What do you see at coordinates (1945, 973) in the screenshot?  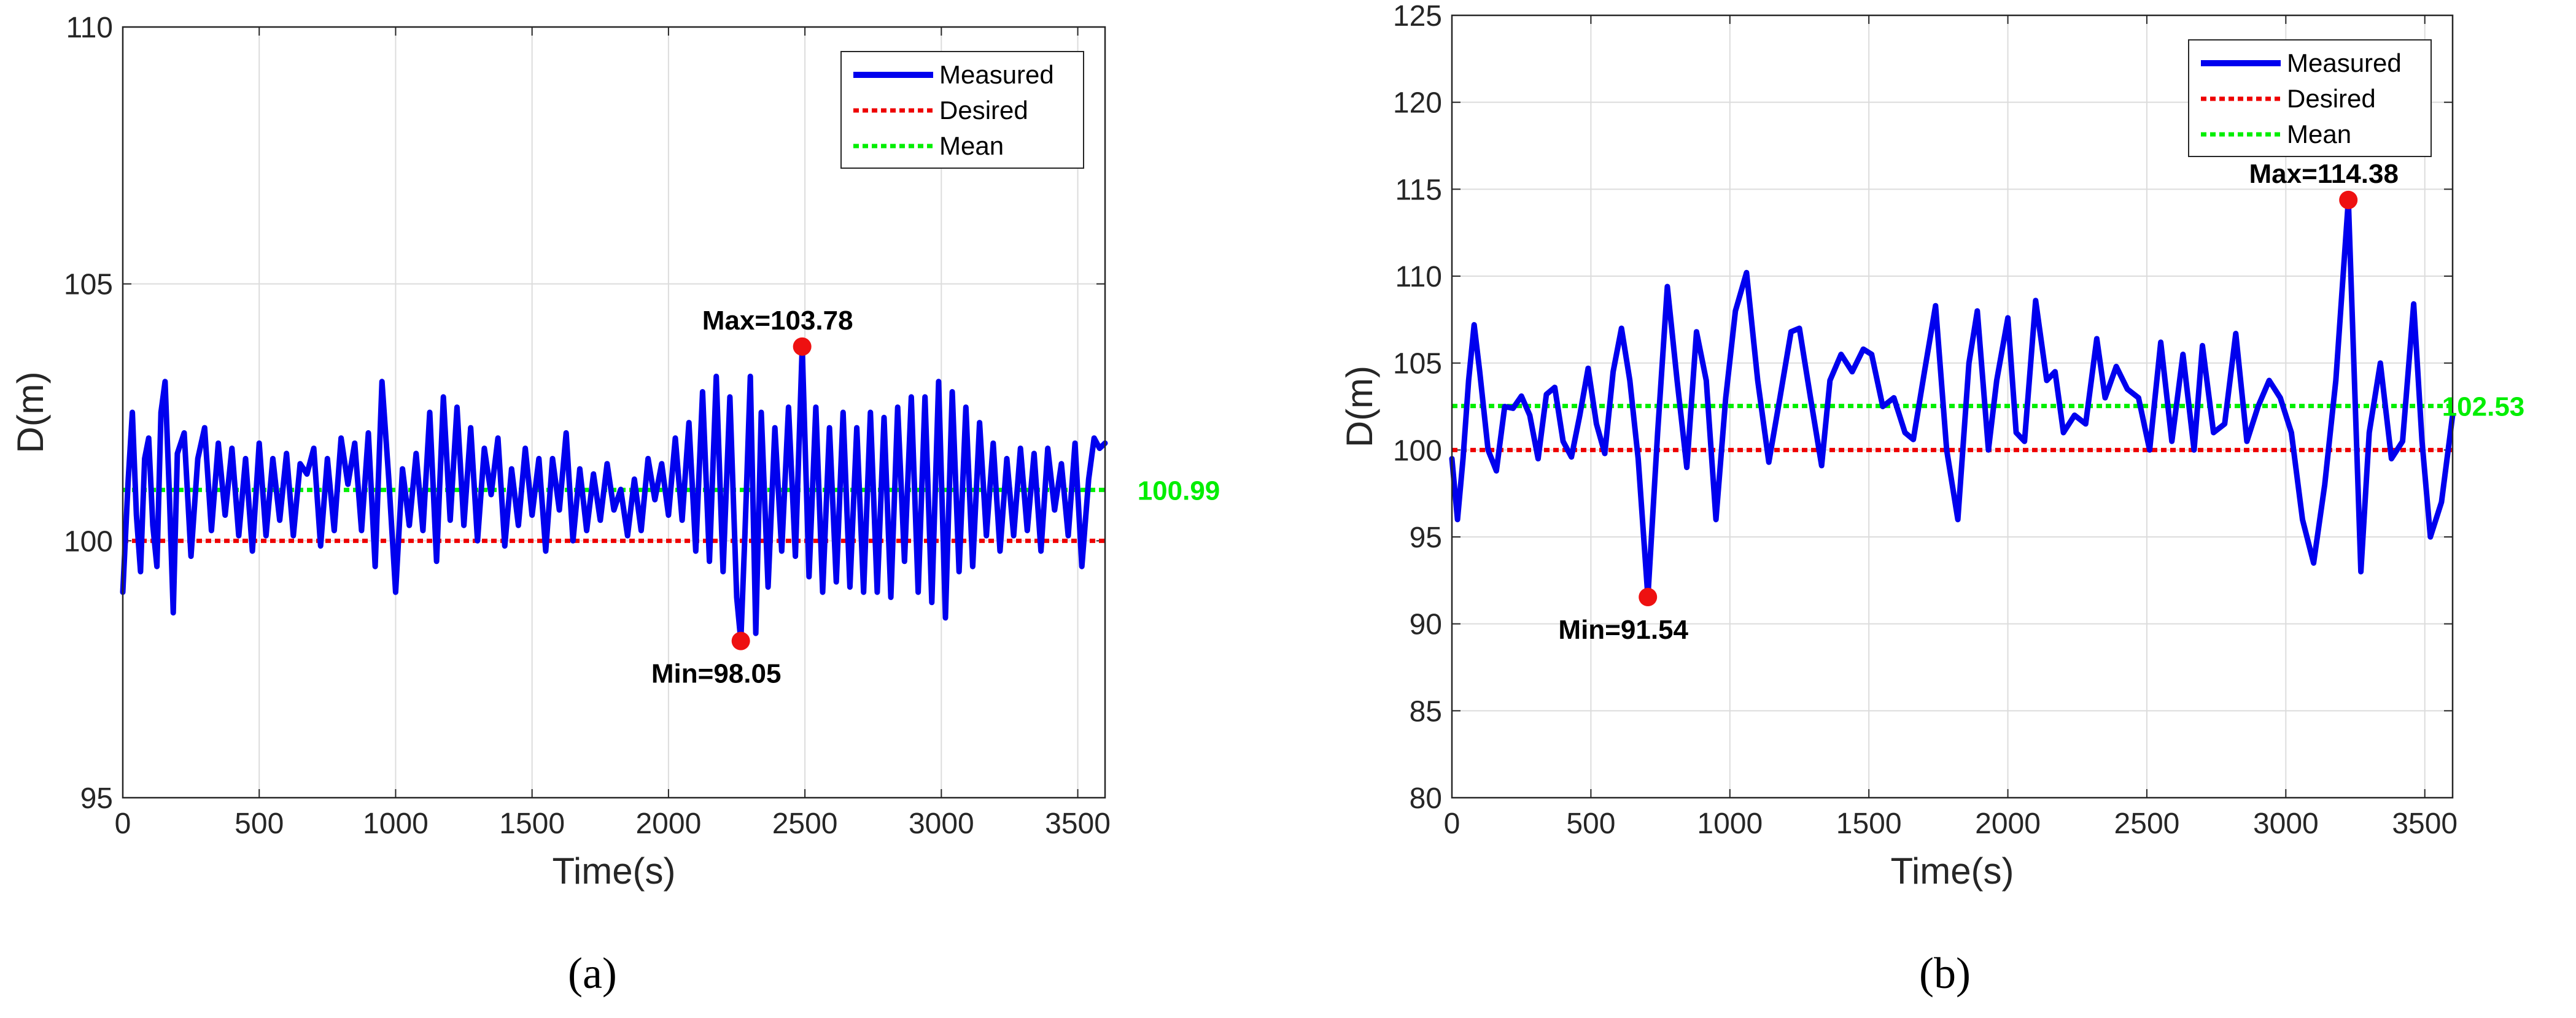 I see `caption-b: (b)` at bounding box center [1945, 973].